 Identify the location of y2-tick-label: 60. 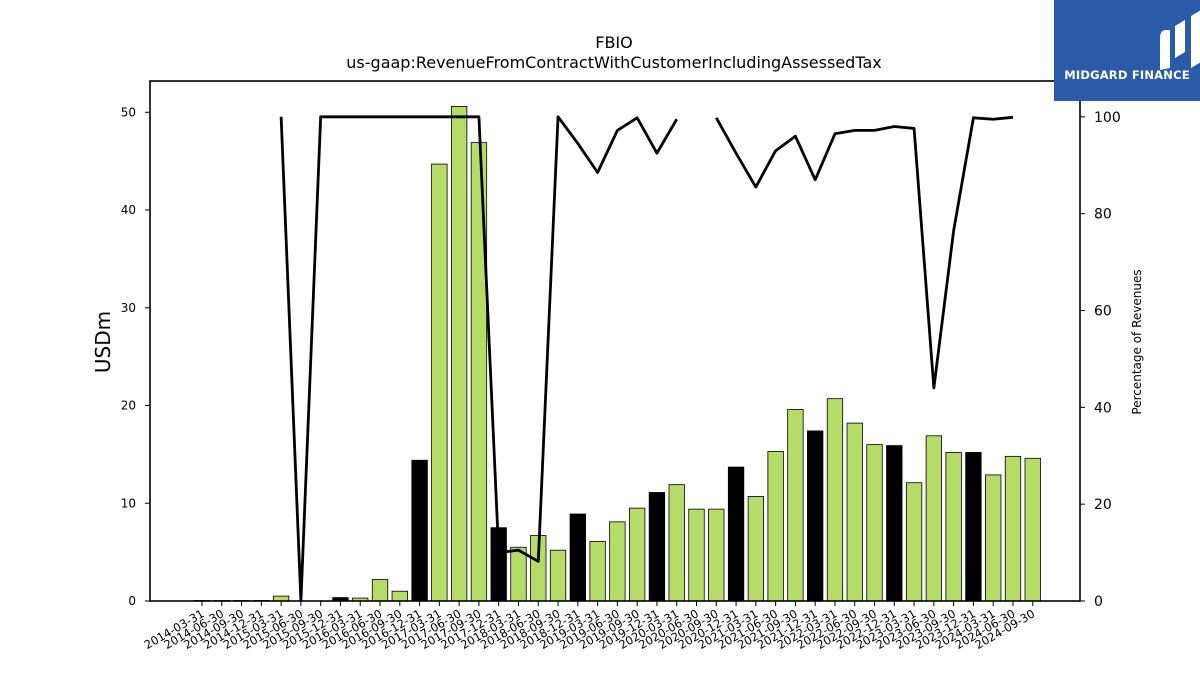
(1103, 311).